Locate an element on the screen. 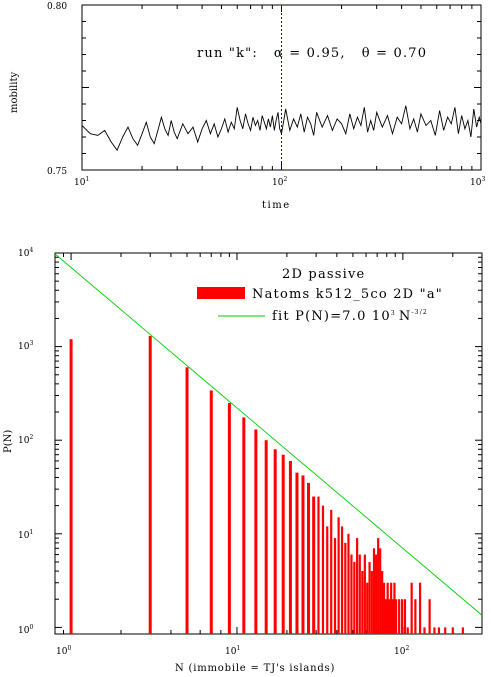 This screenshot has height=677, width=491. top-x-tick-label-2: 10³ is located at coordinates (477, 182).